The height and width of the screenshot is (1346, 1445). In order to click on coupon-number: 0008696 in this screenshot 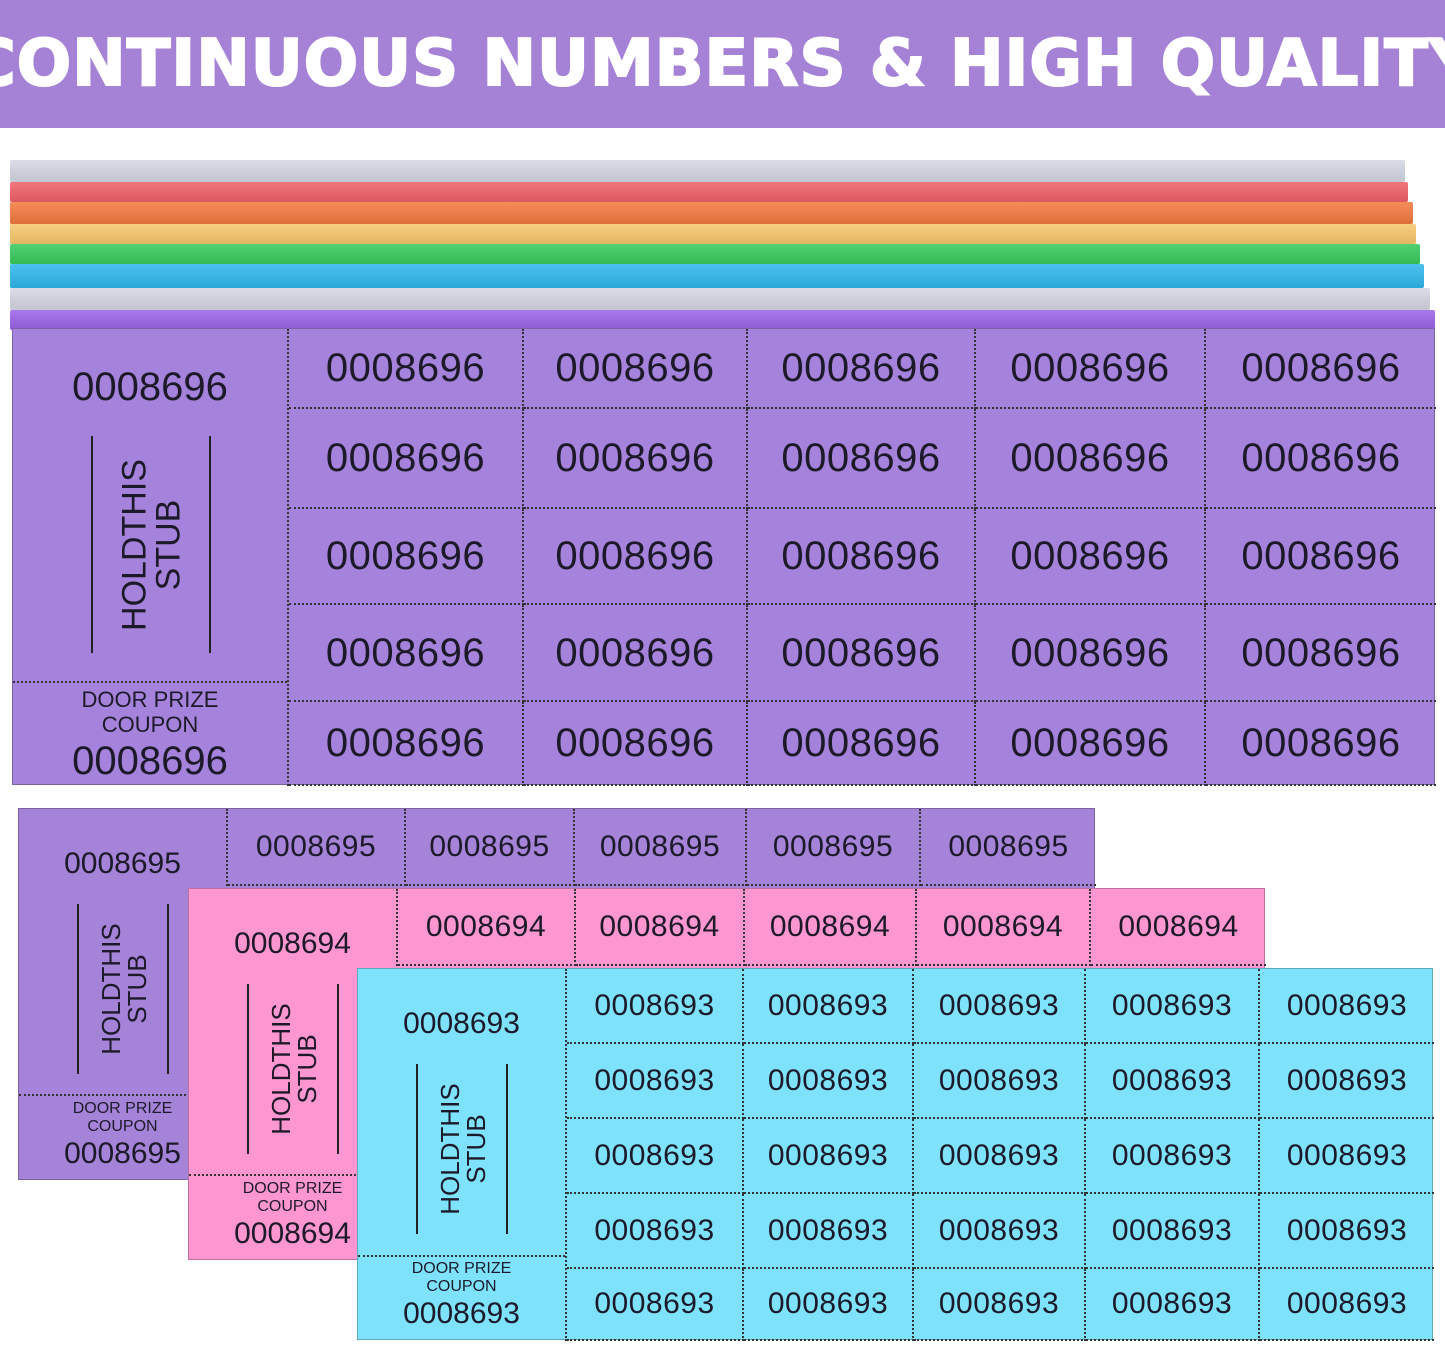, I will do `click(150, 761)`.